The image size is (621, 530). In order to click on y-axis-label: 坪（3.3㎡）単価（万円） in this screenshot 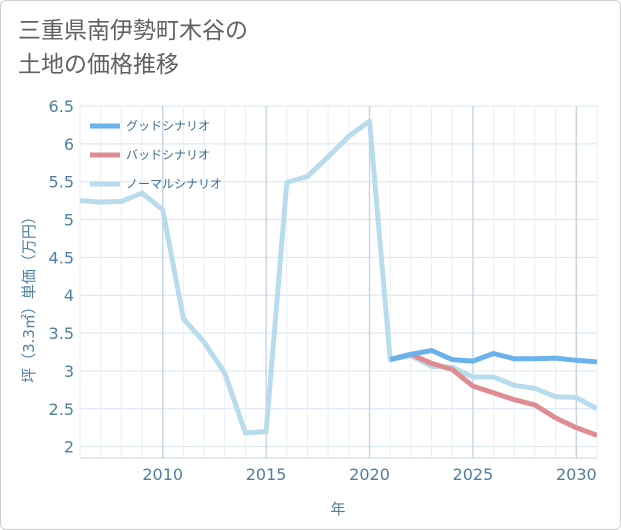, I will do `click(29, 296)`.